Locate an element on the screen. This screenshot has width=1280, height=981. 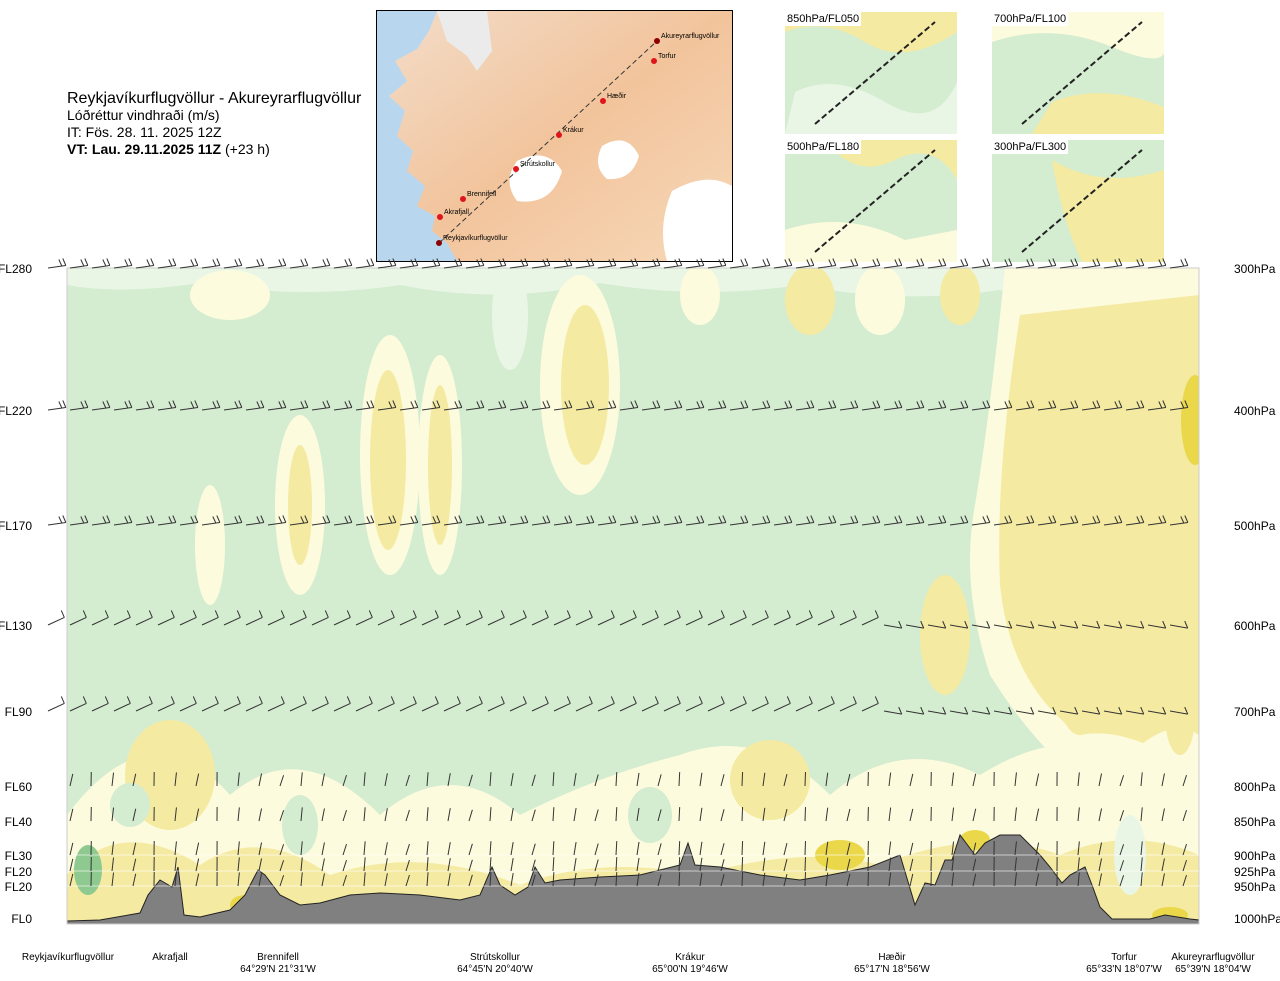
left-axis-label: FL280 is located at coordinates (16, 269).